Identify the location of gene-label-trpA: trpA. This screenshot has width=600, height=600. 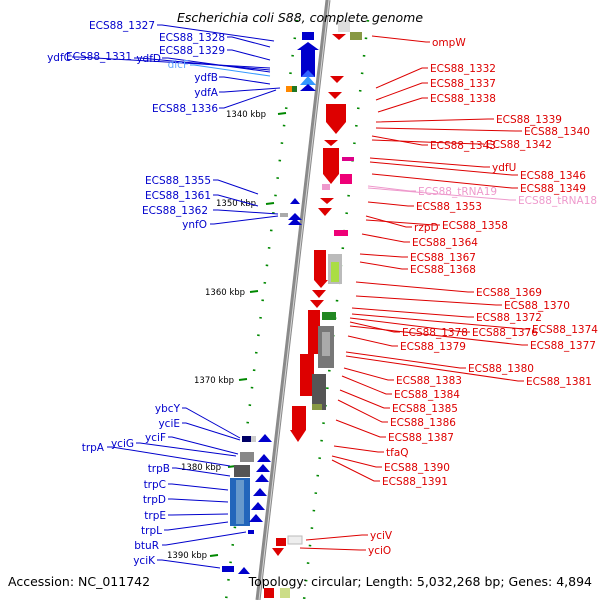
(93, 448).